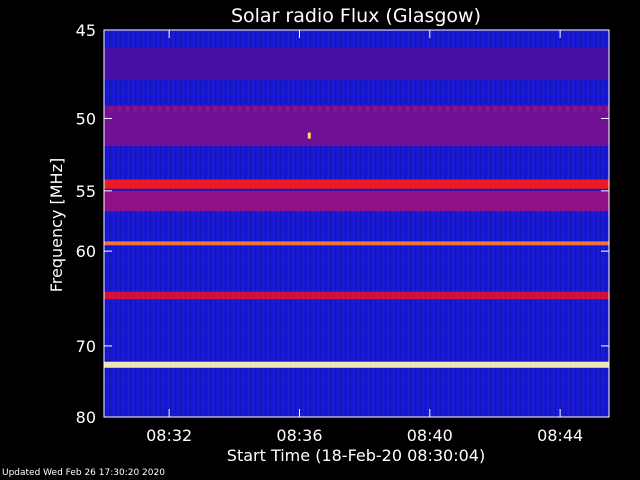 This screenshot has width=640, height=480. Describe the element at coordinates (299, 435) in the screenshot. I see `x-tick-label: 08:36` at that location.